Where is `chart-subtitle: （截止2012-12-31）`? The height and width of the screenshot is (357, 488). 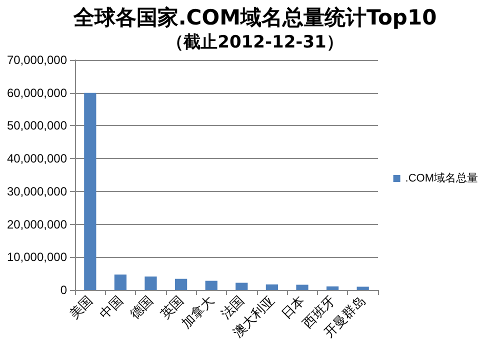 chart-subtitle: （截止2012-12-31） is located at coordinates (255, 42).